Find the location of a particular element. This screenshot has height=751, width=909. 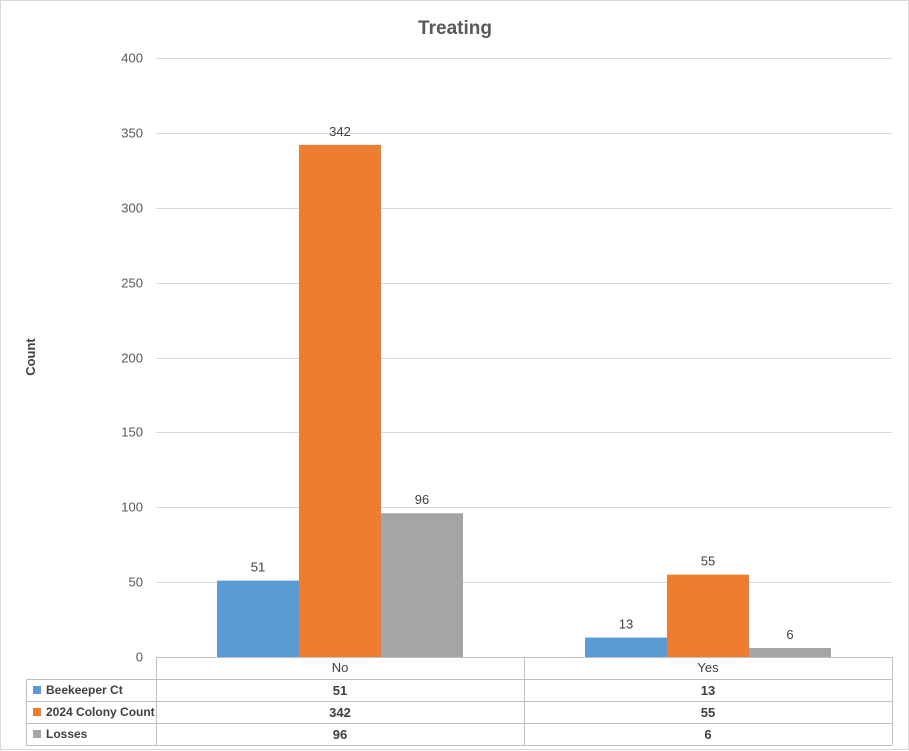

data-label: 51 is located at coordinates (258, 567).